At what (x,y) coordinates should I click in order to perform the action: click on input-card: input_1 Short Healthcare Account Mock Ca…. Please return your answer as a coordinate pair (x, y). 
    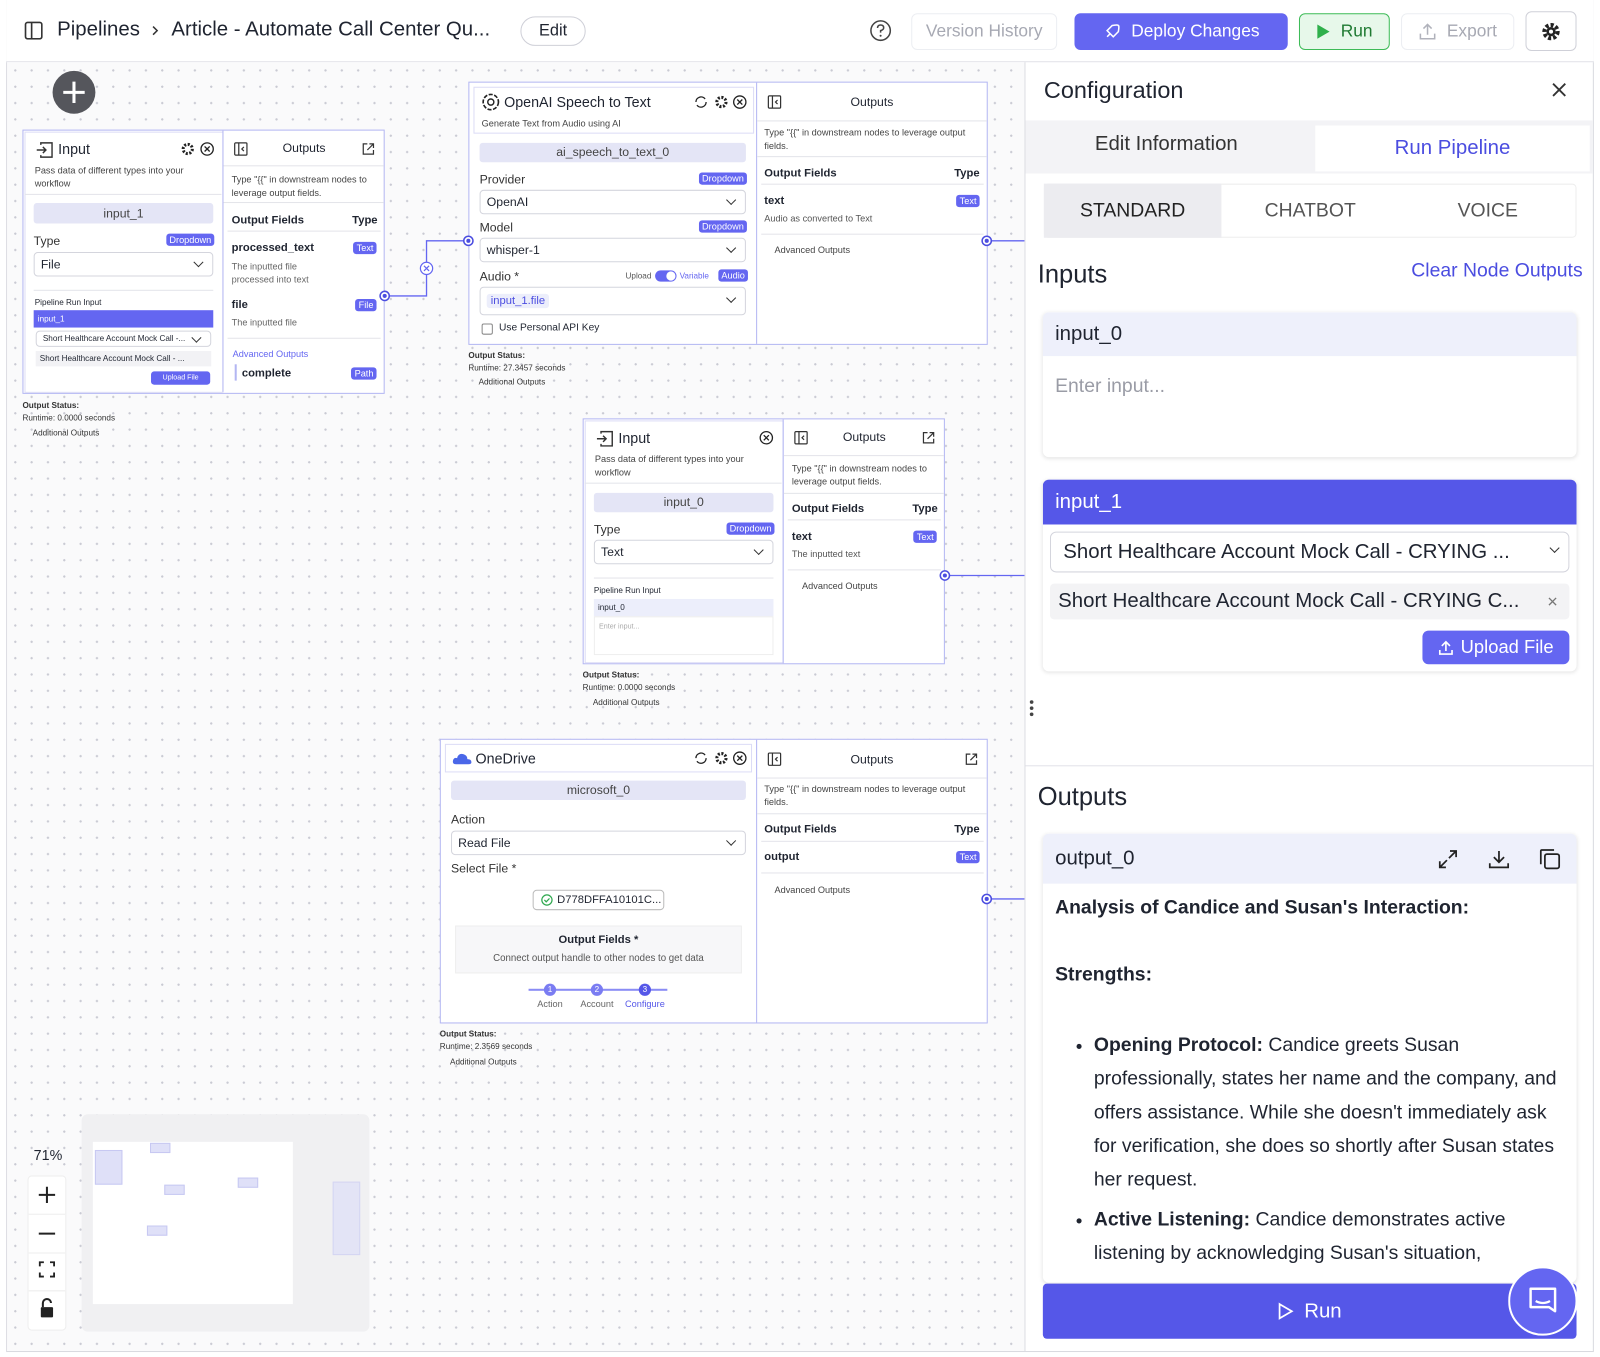
    Looking at the image, I should click on (1309, 575).